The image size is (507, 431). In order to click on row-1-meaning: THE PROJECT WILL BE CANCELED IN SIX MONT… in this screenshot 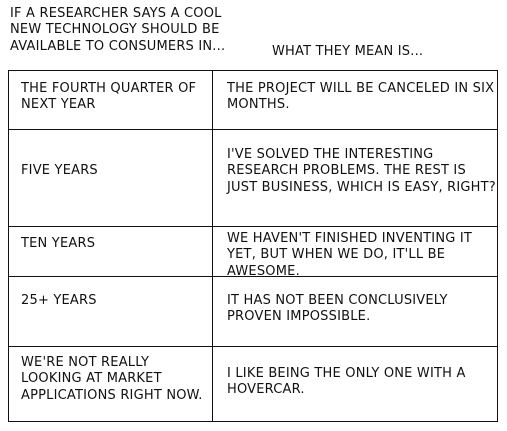, I will do `click(361, 97)`.